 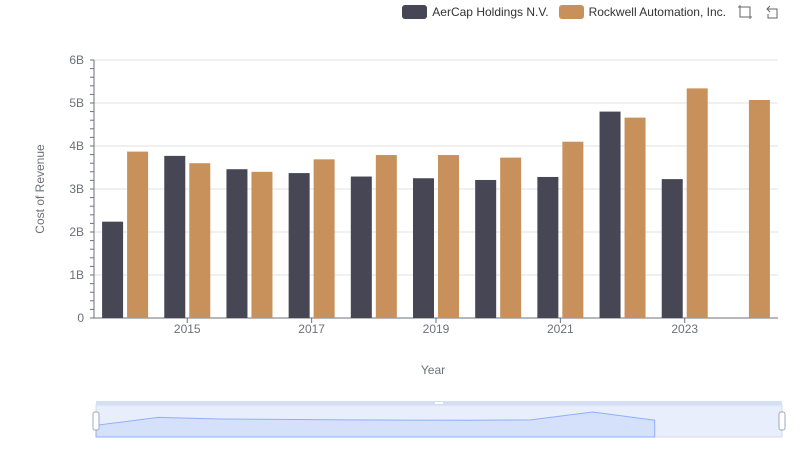 I want to click on zoom-overview-area, so click(x=375, y=424).